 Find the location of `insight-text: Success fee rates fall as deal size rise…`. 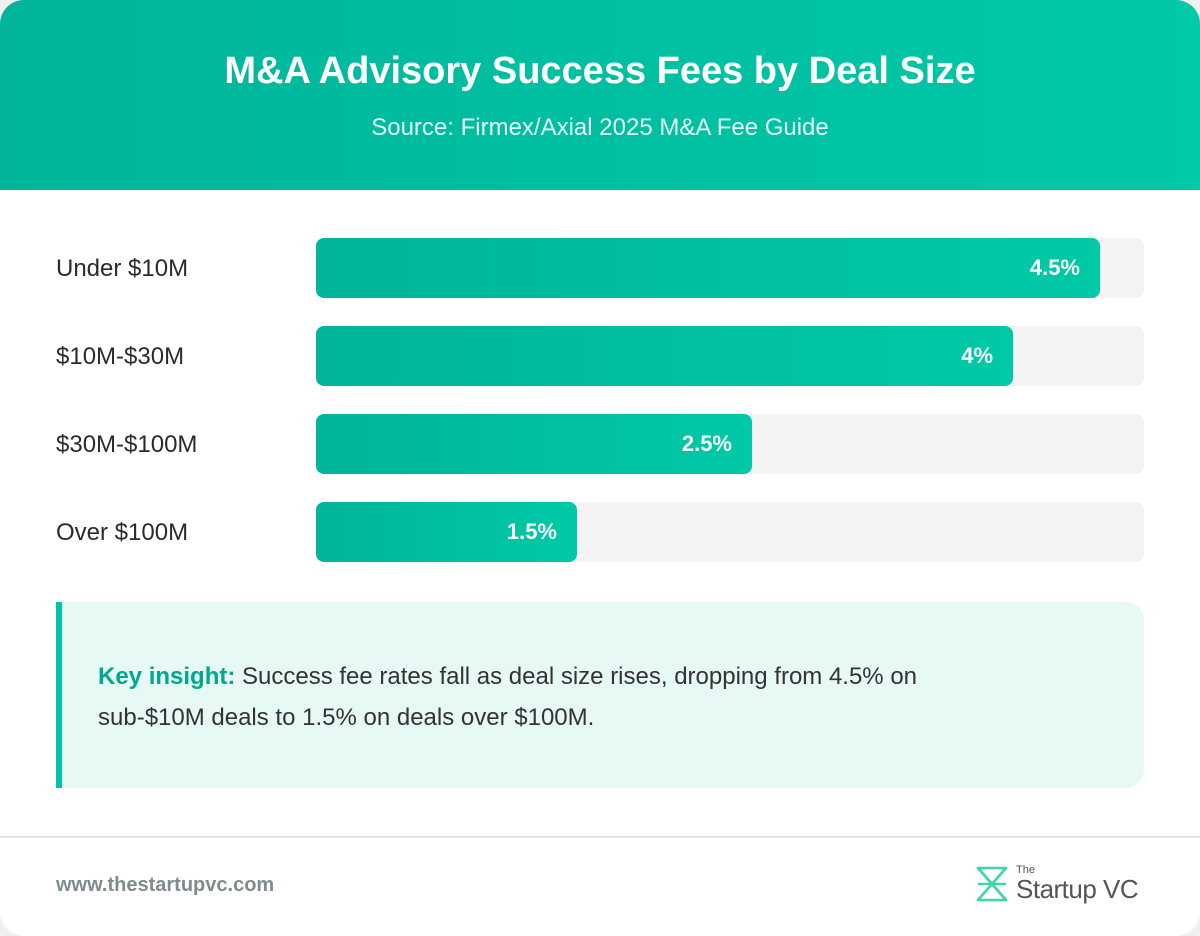

insight-text: Success fee rates fall as deal size rise… is located at coordinates (508, 697).